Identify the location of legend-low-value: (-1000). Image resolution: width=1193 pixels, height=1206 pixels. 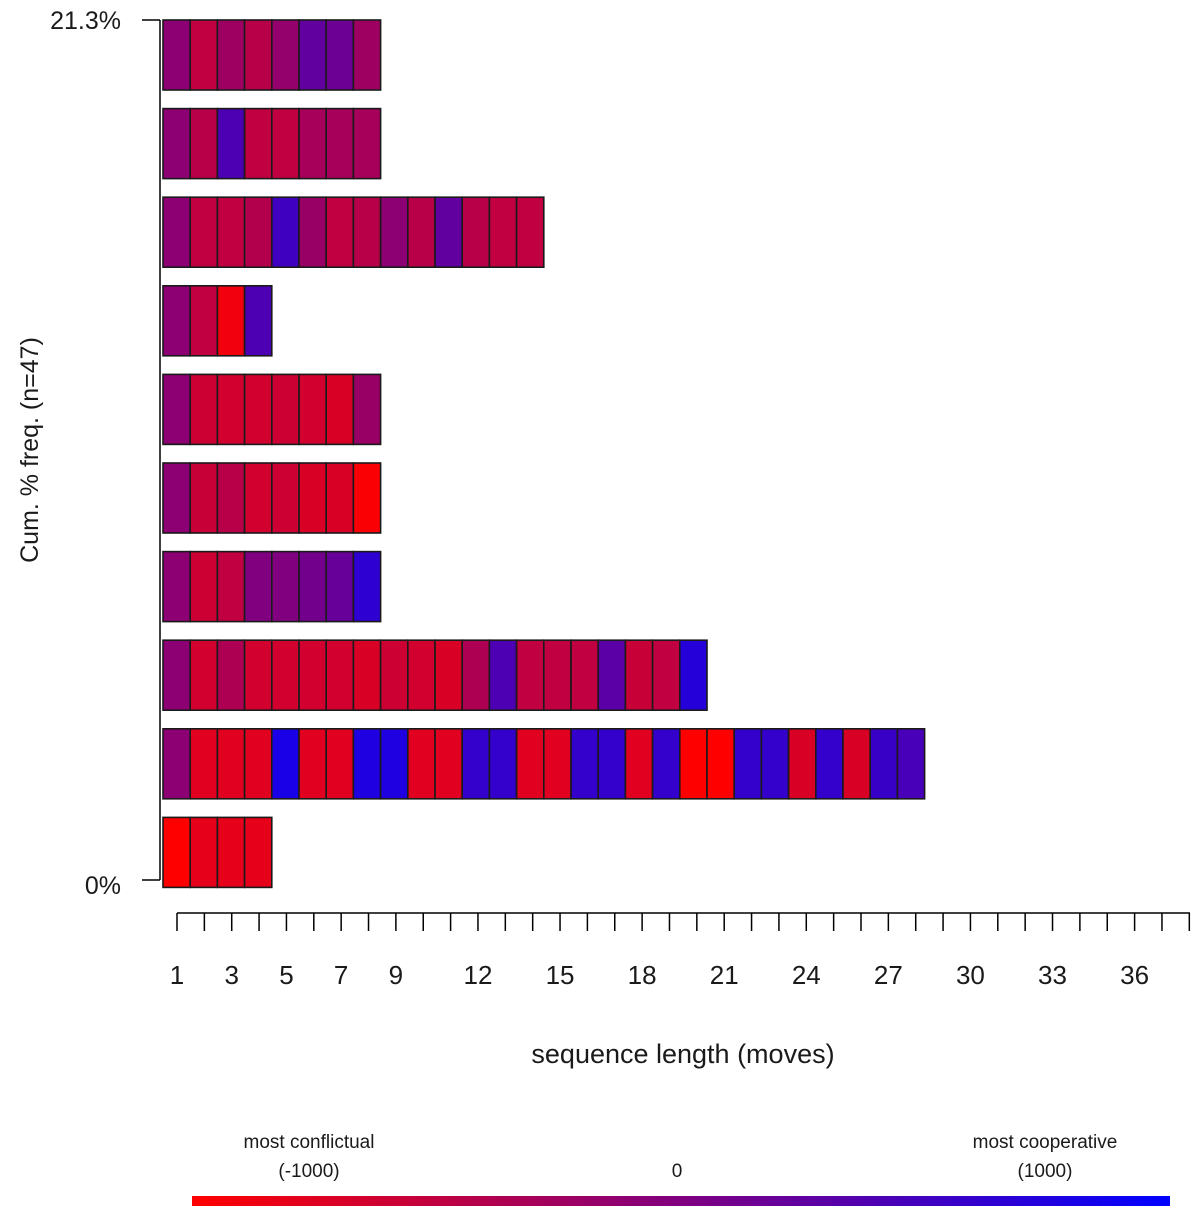
(308, 1171).